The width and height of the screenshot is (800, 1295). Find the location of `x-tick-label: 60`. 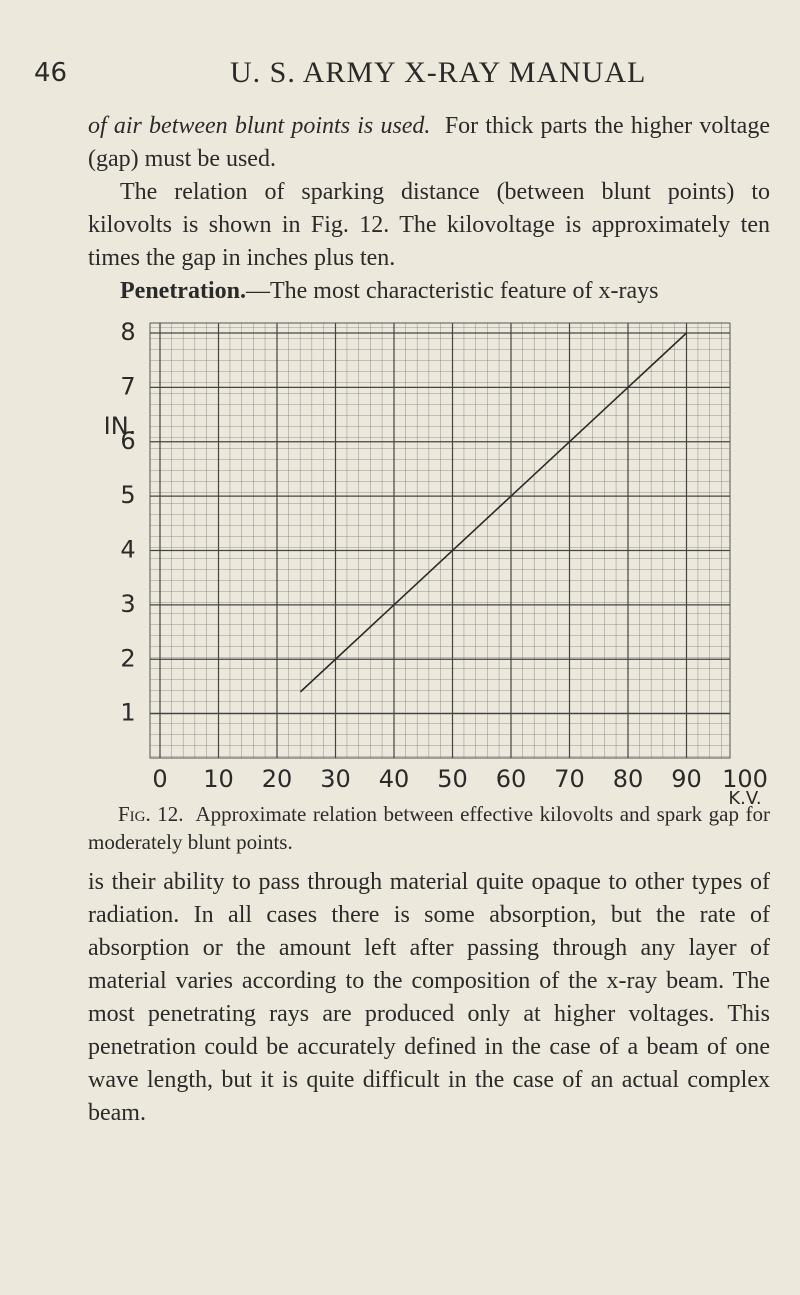

x-tick-label: 60 is located at coordinates (511, 779).